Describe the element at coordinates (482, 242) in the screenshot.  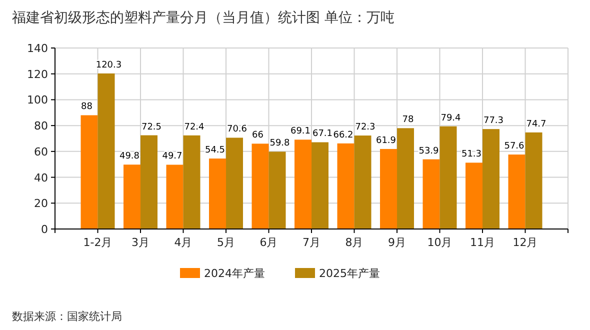
I see `x-tick-label: 11月` at that location.